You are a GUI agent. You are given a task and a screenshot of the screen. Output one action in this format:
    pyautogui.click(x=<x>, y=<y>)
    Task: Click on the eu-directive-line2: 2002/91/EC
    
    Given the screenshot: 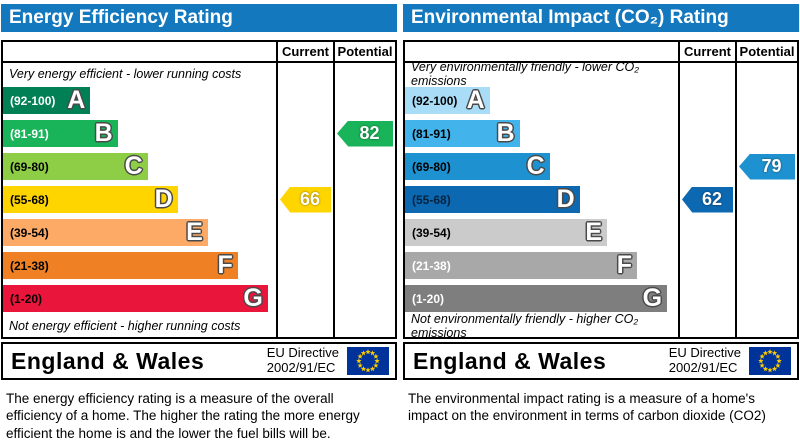 What is the action you would take?
    pyautogui.click(x=301, y=367)
    